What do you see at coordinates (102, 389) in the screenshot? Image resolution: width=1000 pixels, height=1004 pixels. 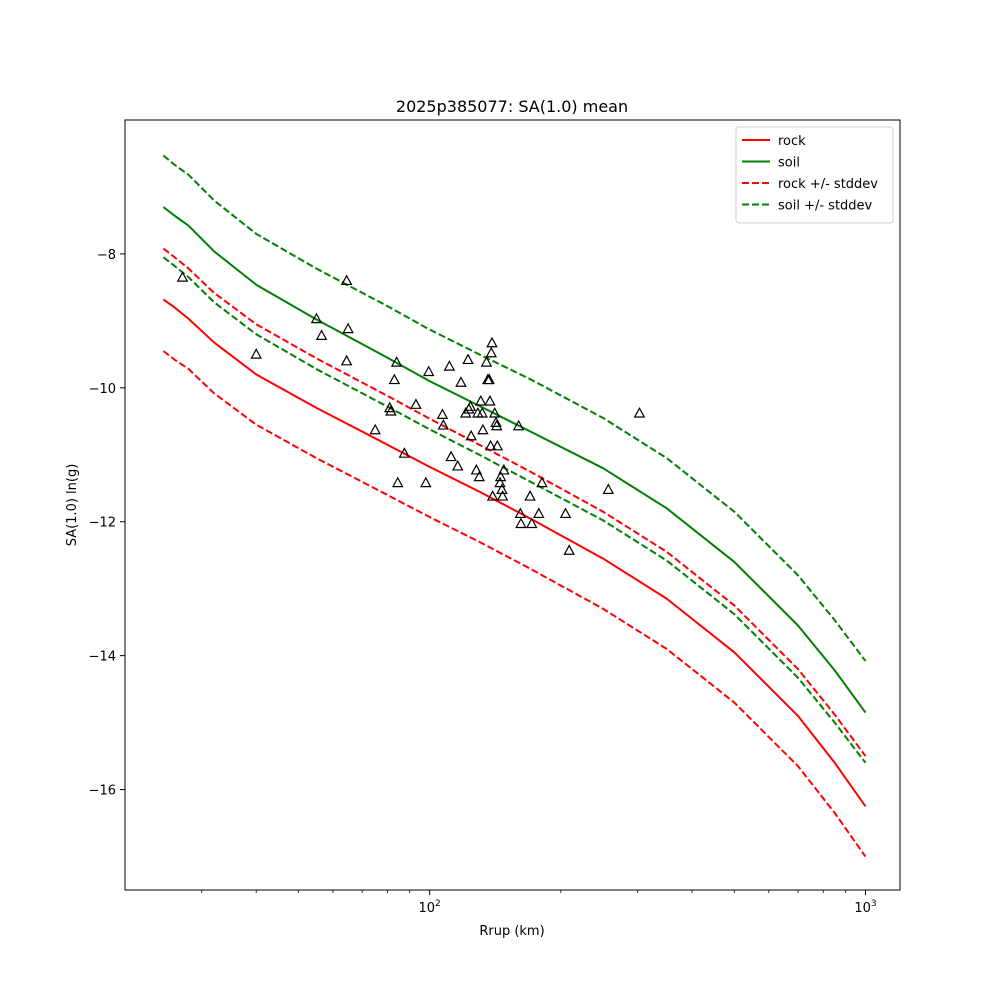 I see `y-tick-label: −10` at bounding box center [102, 389].